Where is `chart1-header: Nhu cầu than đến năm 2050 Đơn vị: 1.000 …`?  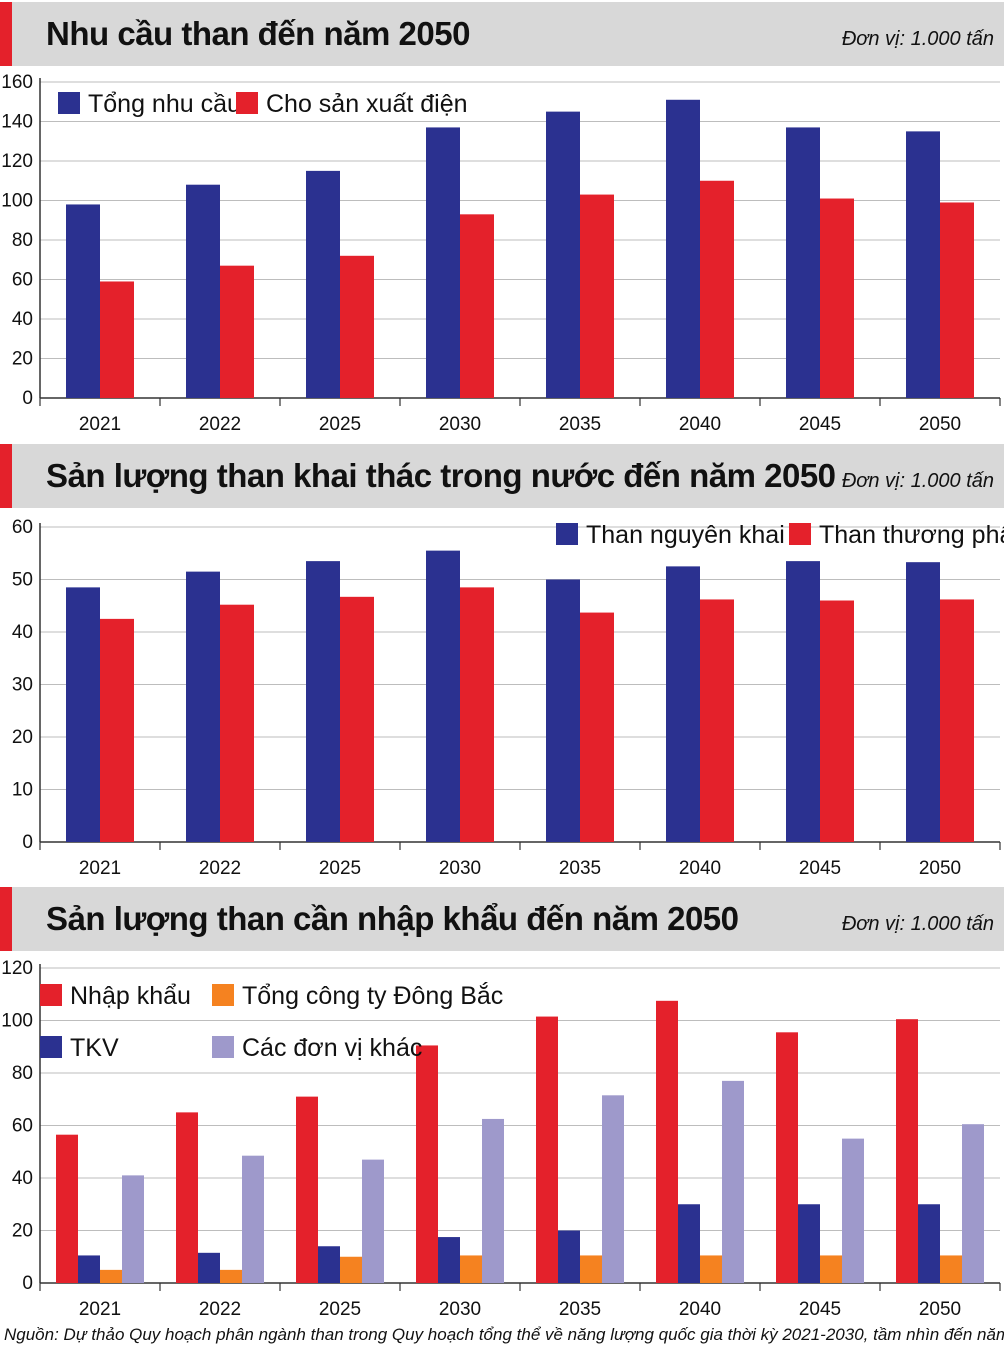
chart1-header: Nhu cầu than đến năm 2050 Đơn vị: 1.000 … is located at coordinates (502, 34).